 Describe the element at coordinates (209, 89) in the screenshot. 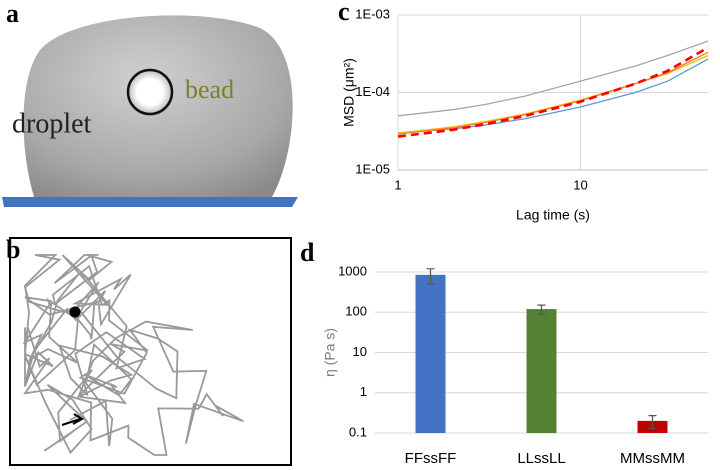

I see `bead-label: bead` at that location.